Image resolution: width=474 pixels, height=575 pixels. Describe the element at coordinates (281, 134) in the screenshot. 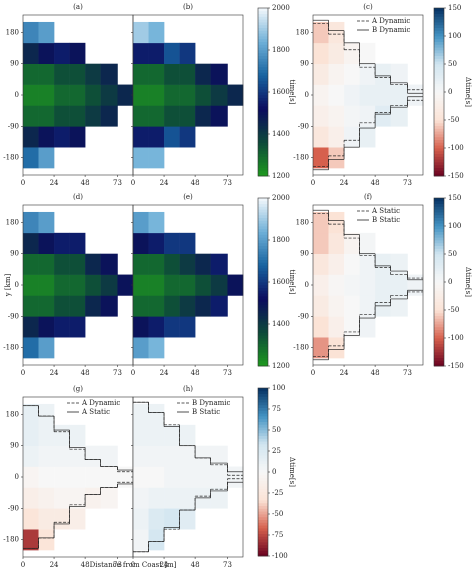

I see `colorbar-tick-label: 1400` at that location.